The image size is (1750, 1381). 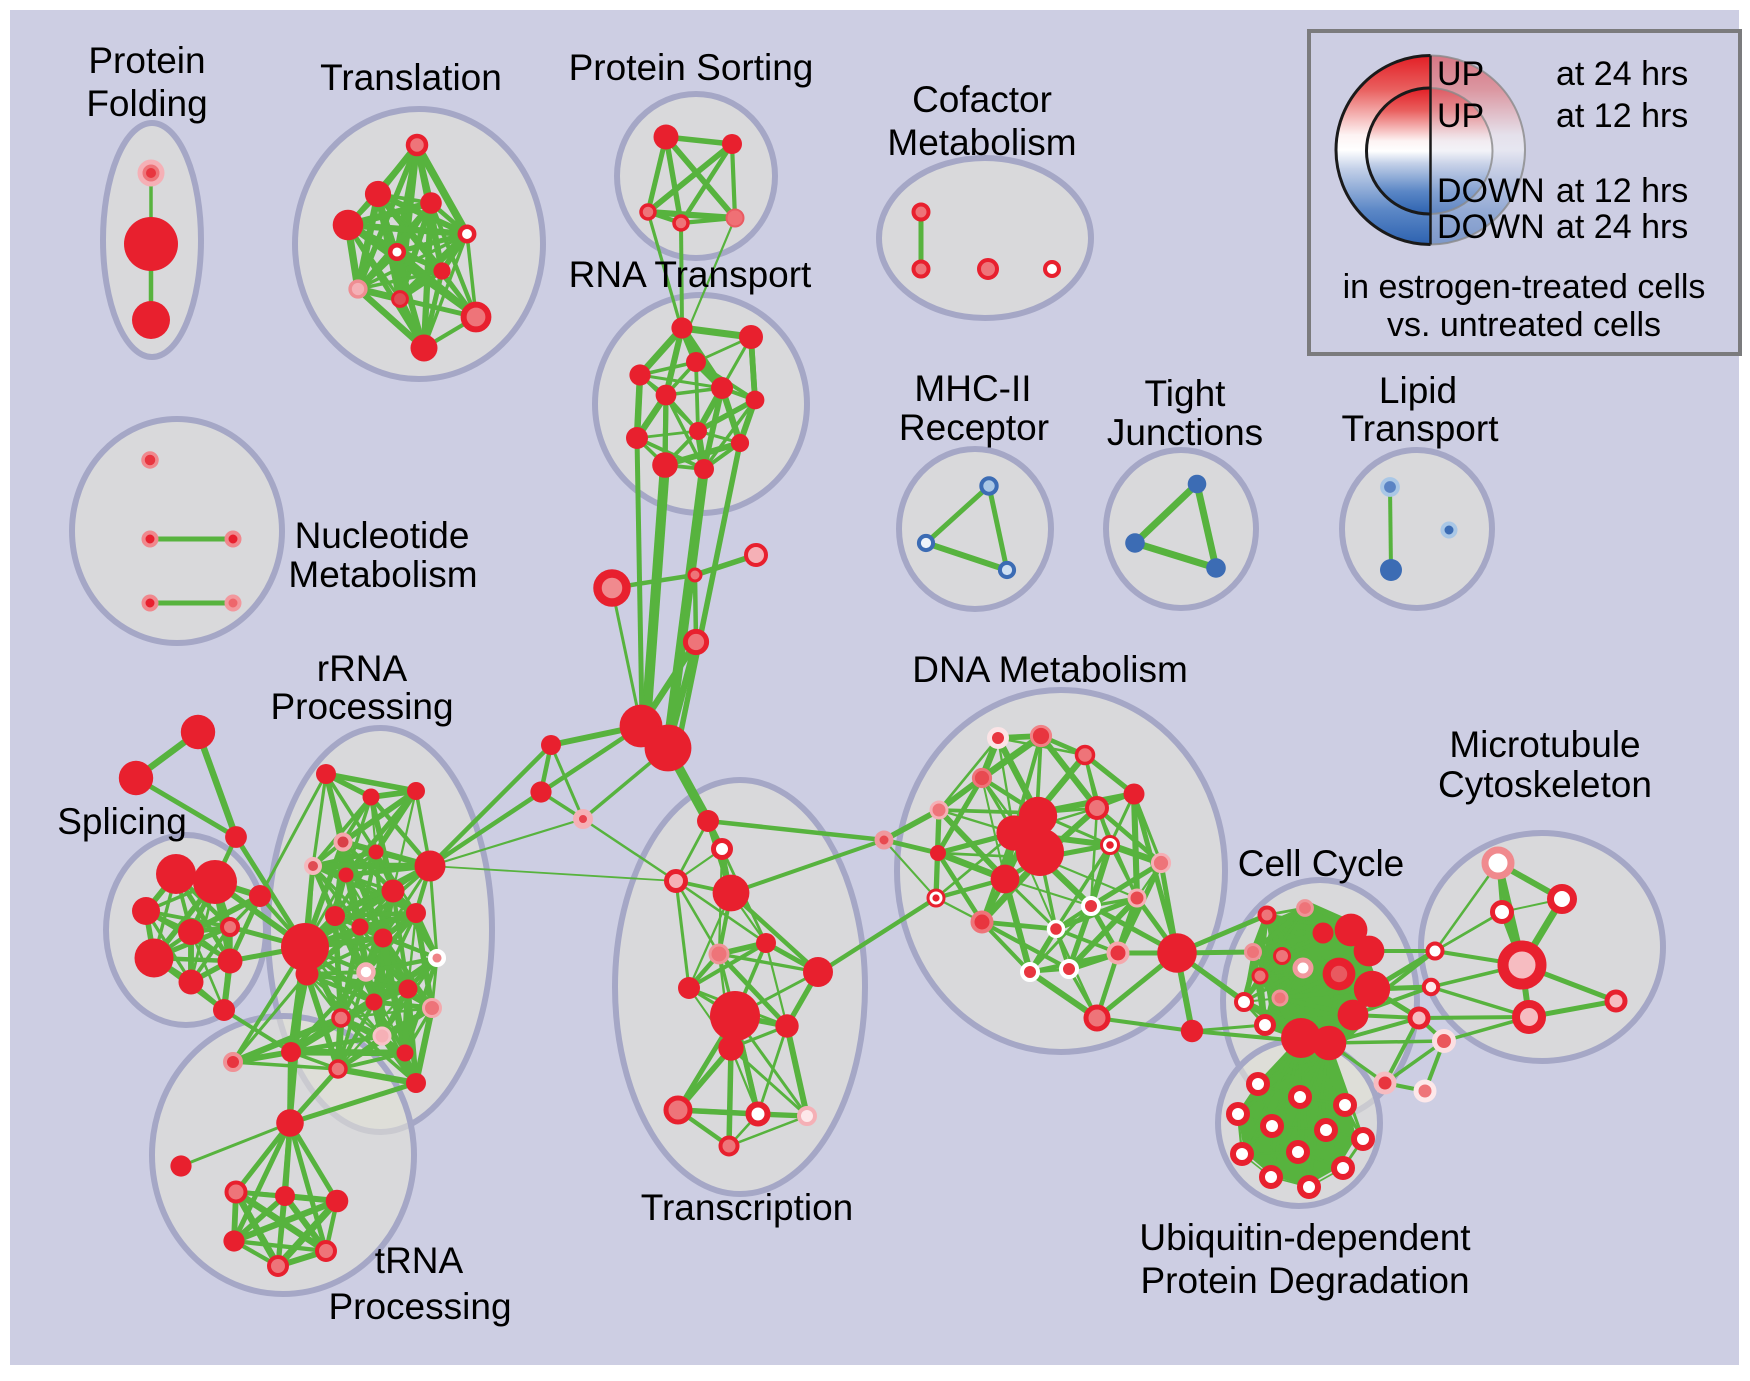 What do you see at coordinates (146, 103) in the screenshot?
I see `svg-text: Folding` at bounding box center [146, 103].